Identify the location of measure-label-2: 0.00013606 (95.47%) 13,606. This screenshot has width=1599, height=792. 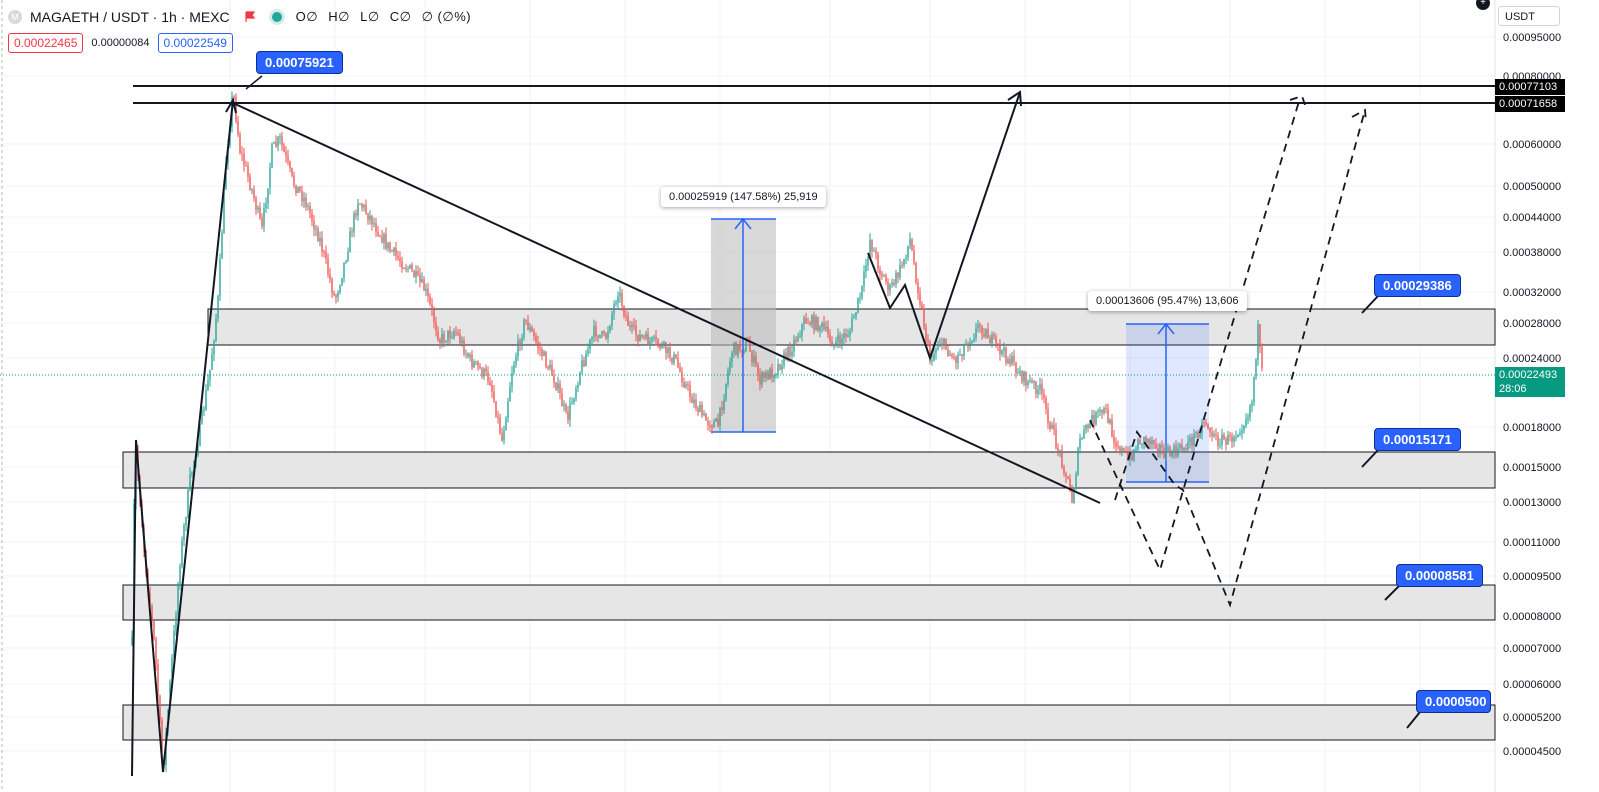
(1167, 301).